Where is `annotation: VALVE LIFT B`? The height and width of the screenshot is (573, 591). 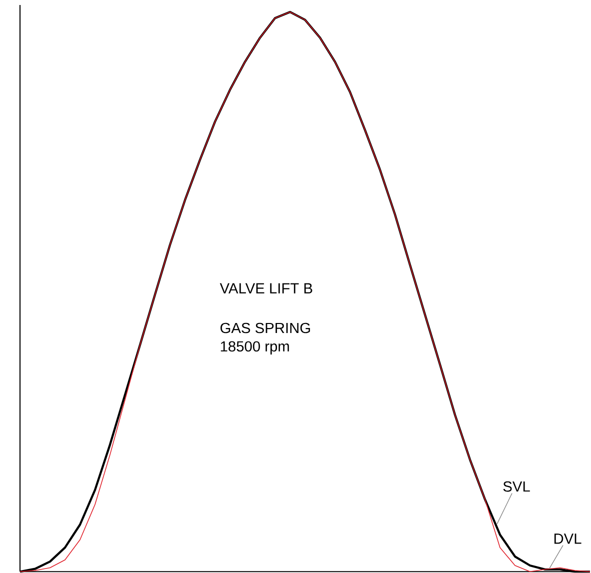
annotation: VALVE LIFT B is located at coordinates (266, 288).